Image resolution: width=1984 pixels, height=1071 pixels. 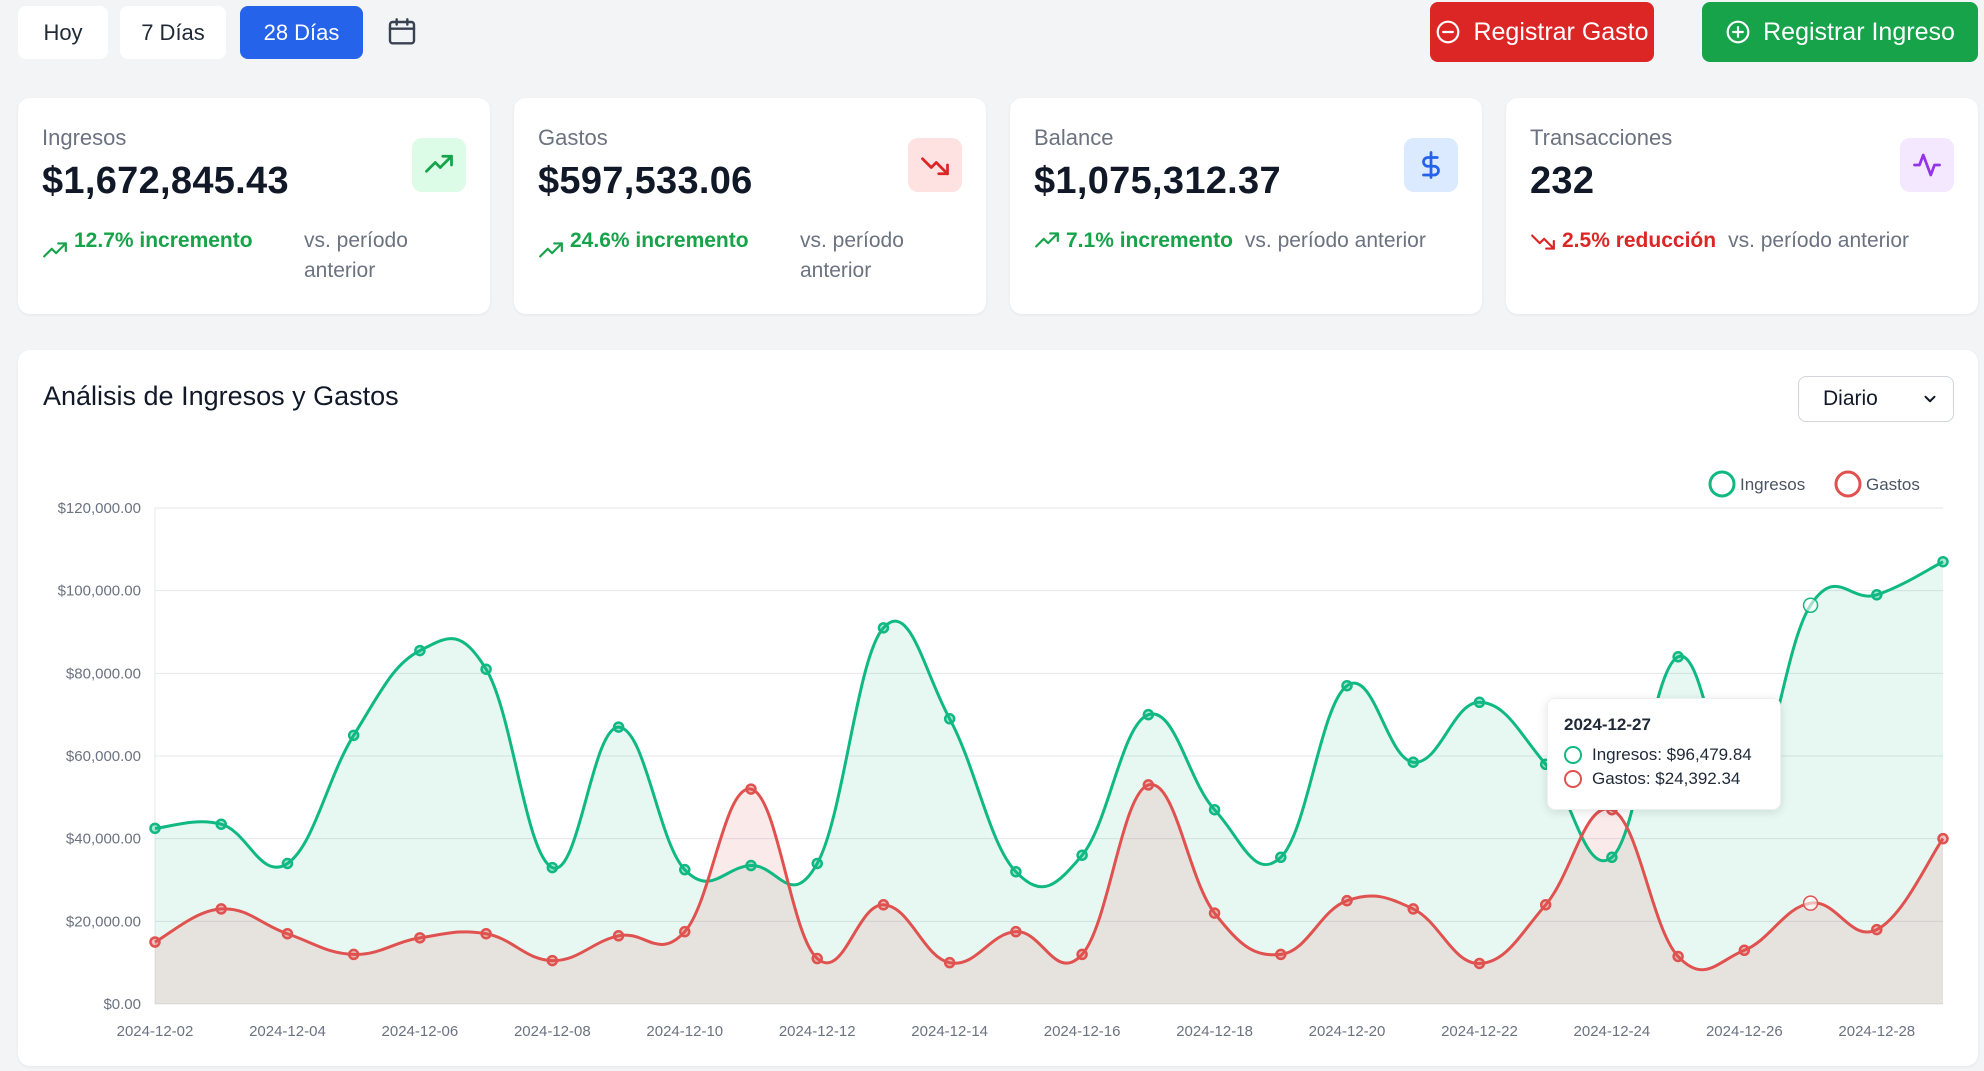 What do you see at coordinates (573, 137) in the screenshot?
I see `card-label: Gastos` at bounding box center [573, 137].